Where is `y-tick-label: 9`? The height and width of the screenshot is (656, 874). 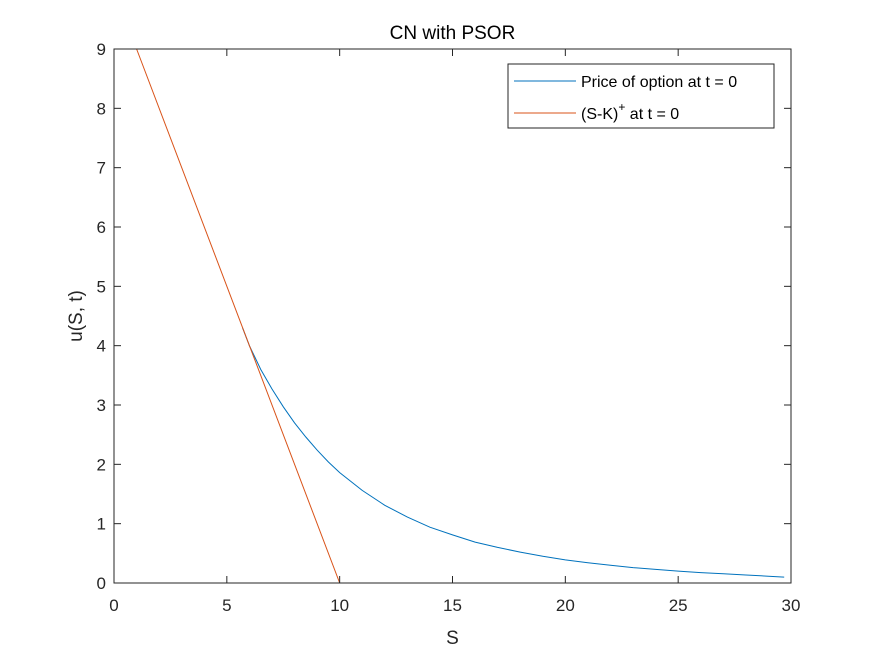 y-tick-label: 9 is located at coordinates (101, 49).